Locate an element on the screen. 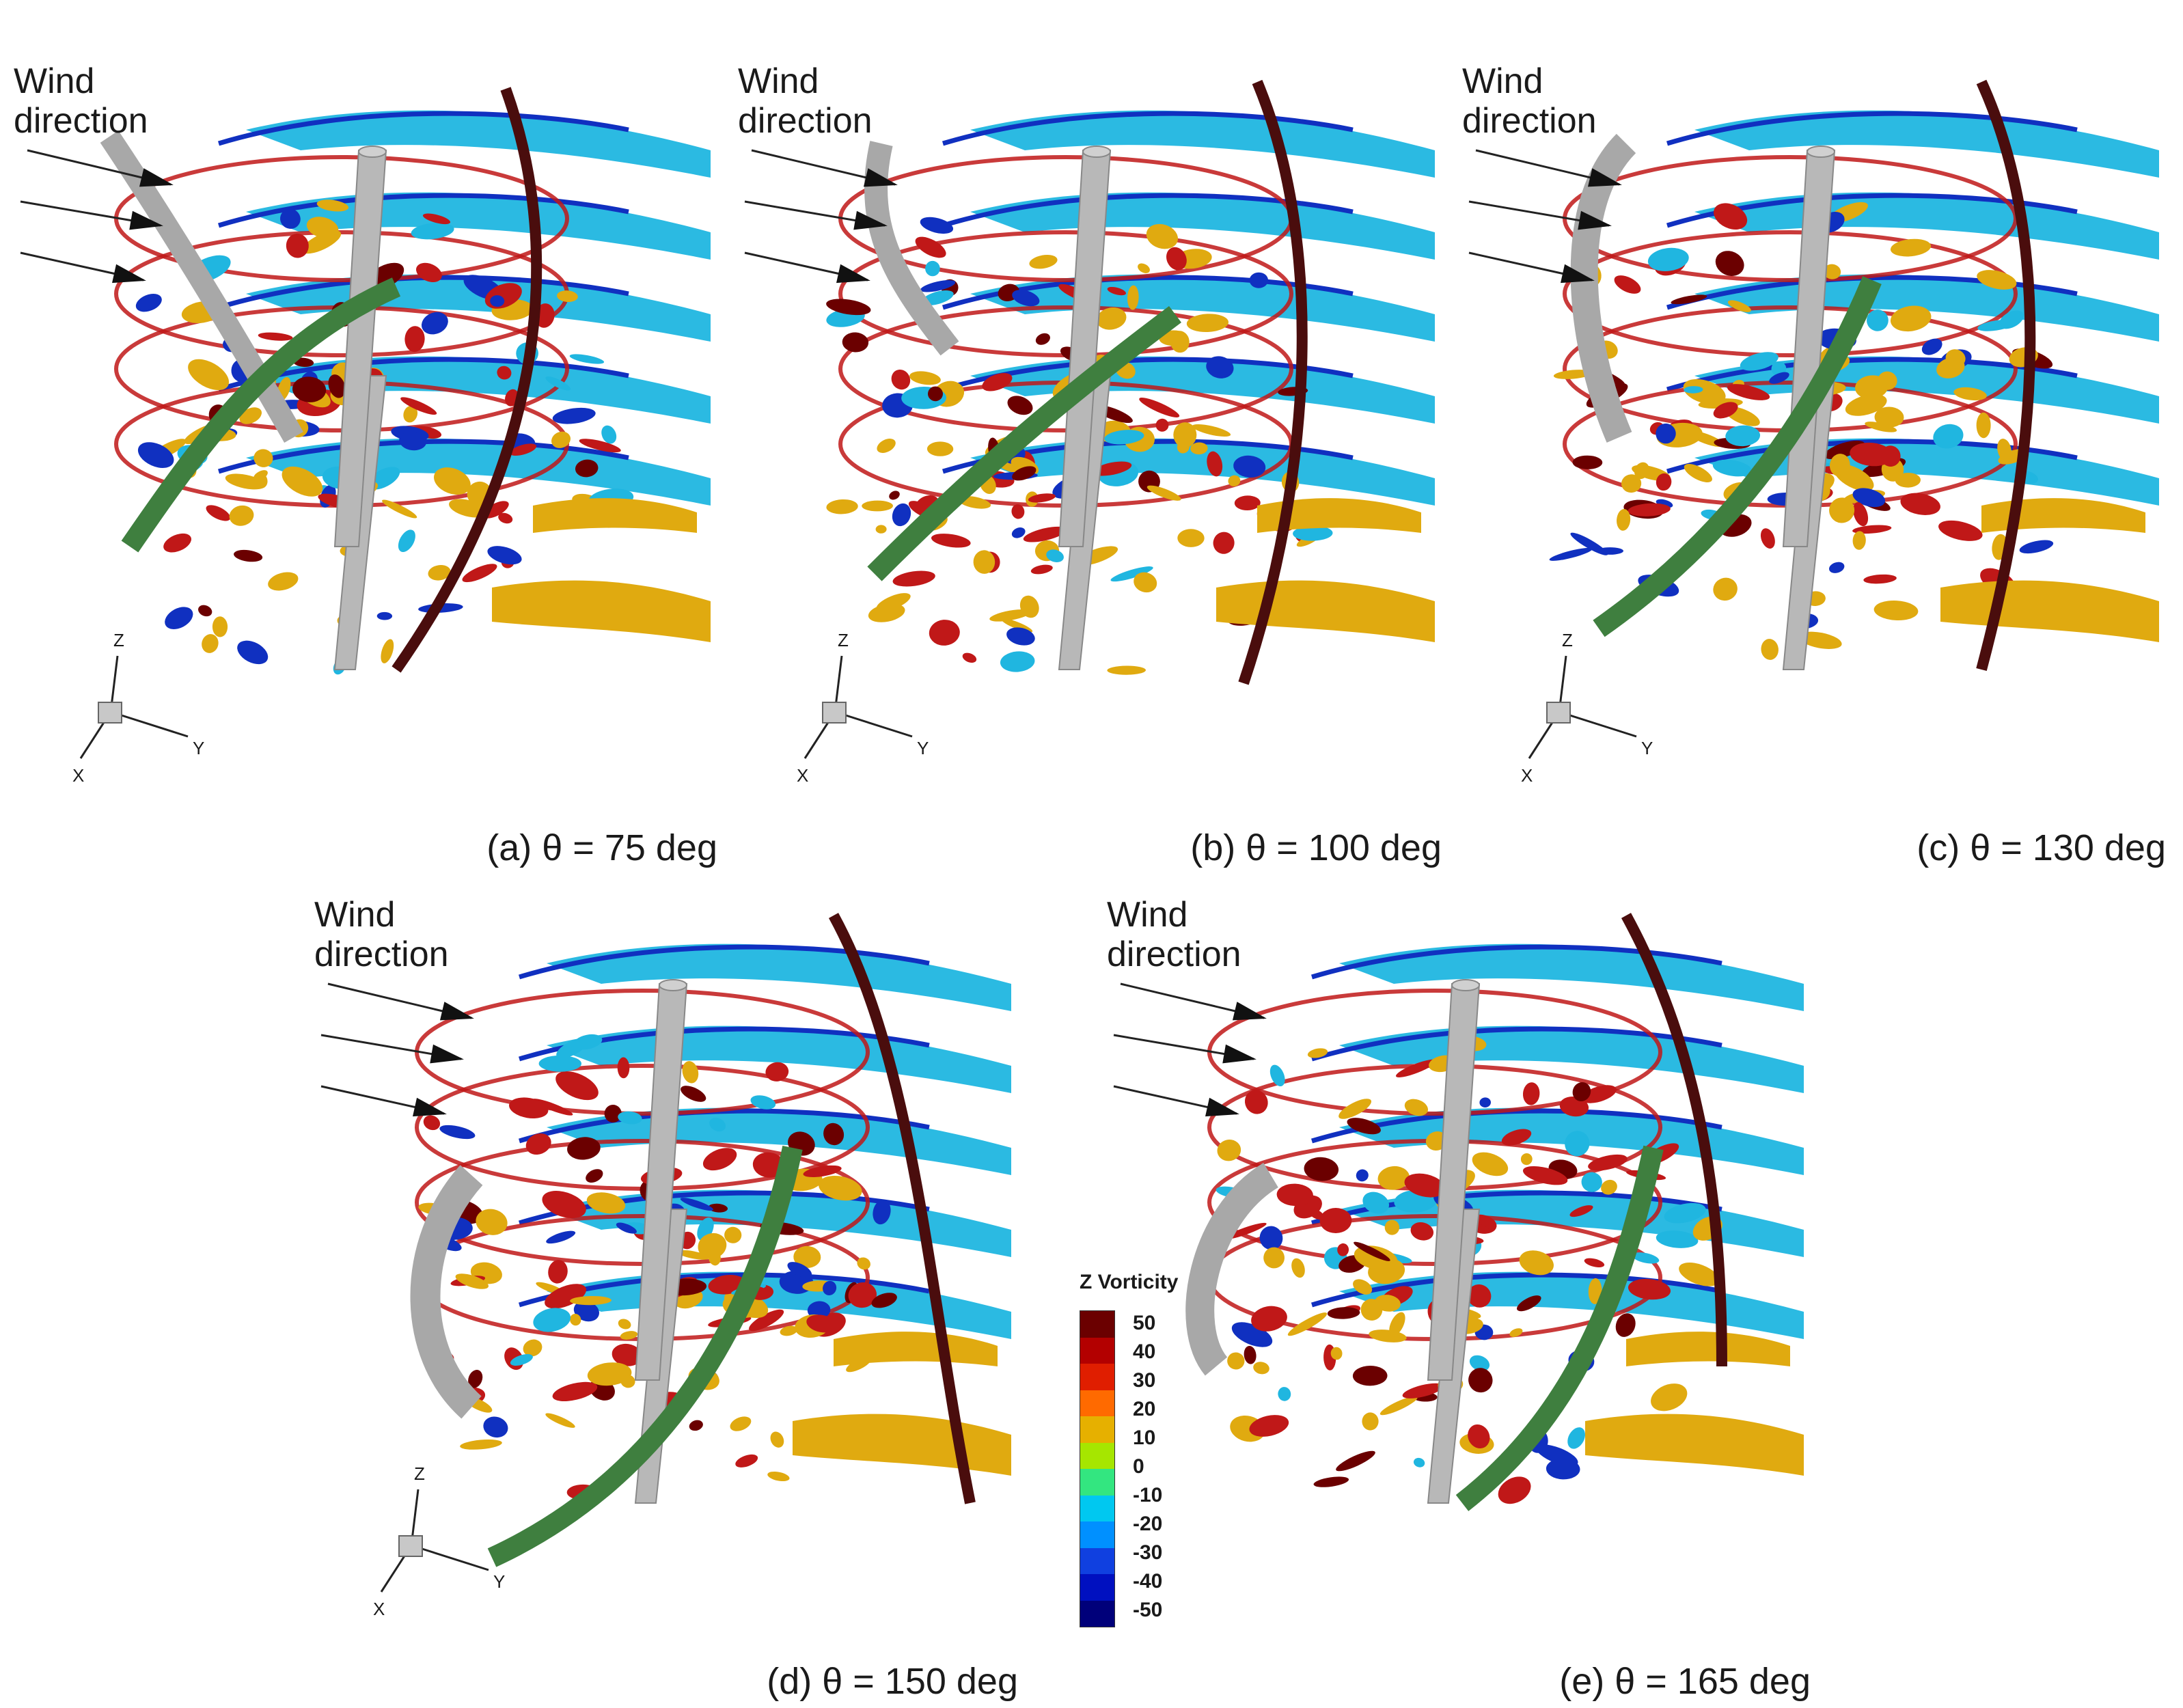  vortex-ring is located at coordinates (1791, 294).